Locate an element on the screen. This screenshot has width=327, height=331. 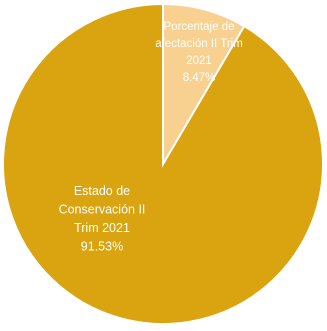
pie-data-label-line: Estado de is located at coordinates (102, 191).